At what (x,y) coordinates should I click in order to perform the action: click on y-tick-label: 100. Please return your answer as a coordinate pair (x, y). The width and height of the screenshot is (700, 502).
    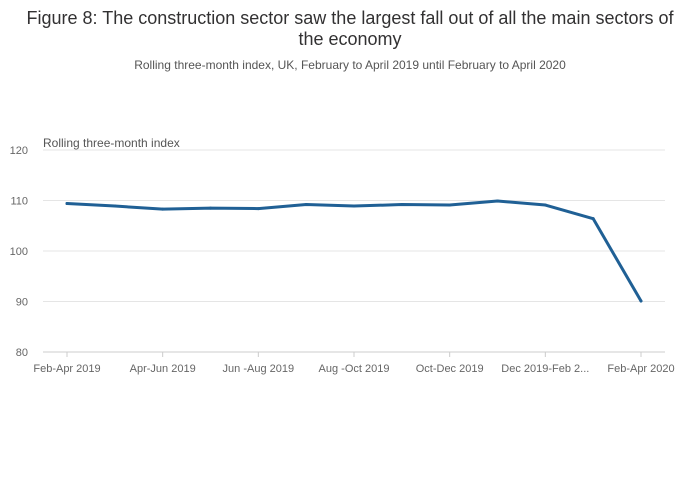
    Looking at the image, I should click on (19, 252).